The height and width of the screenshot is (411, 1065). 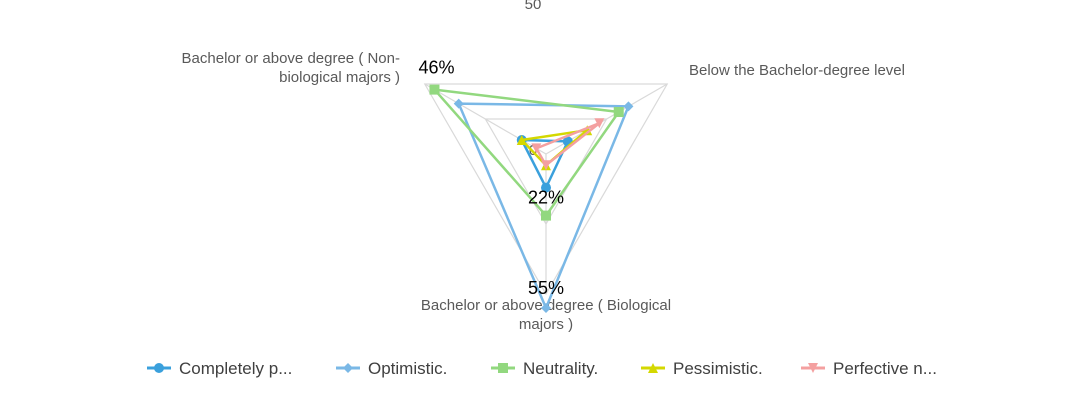 I want to click on axis-label: Below the Bachelor-degree level, so click(x=797, y=70).